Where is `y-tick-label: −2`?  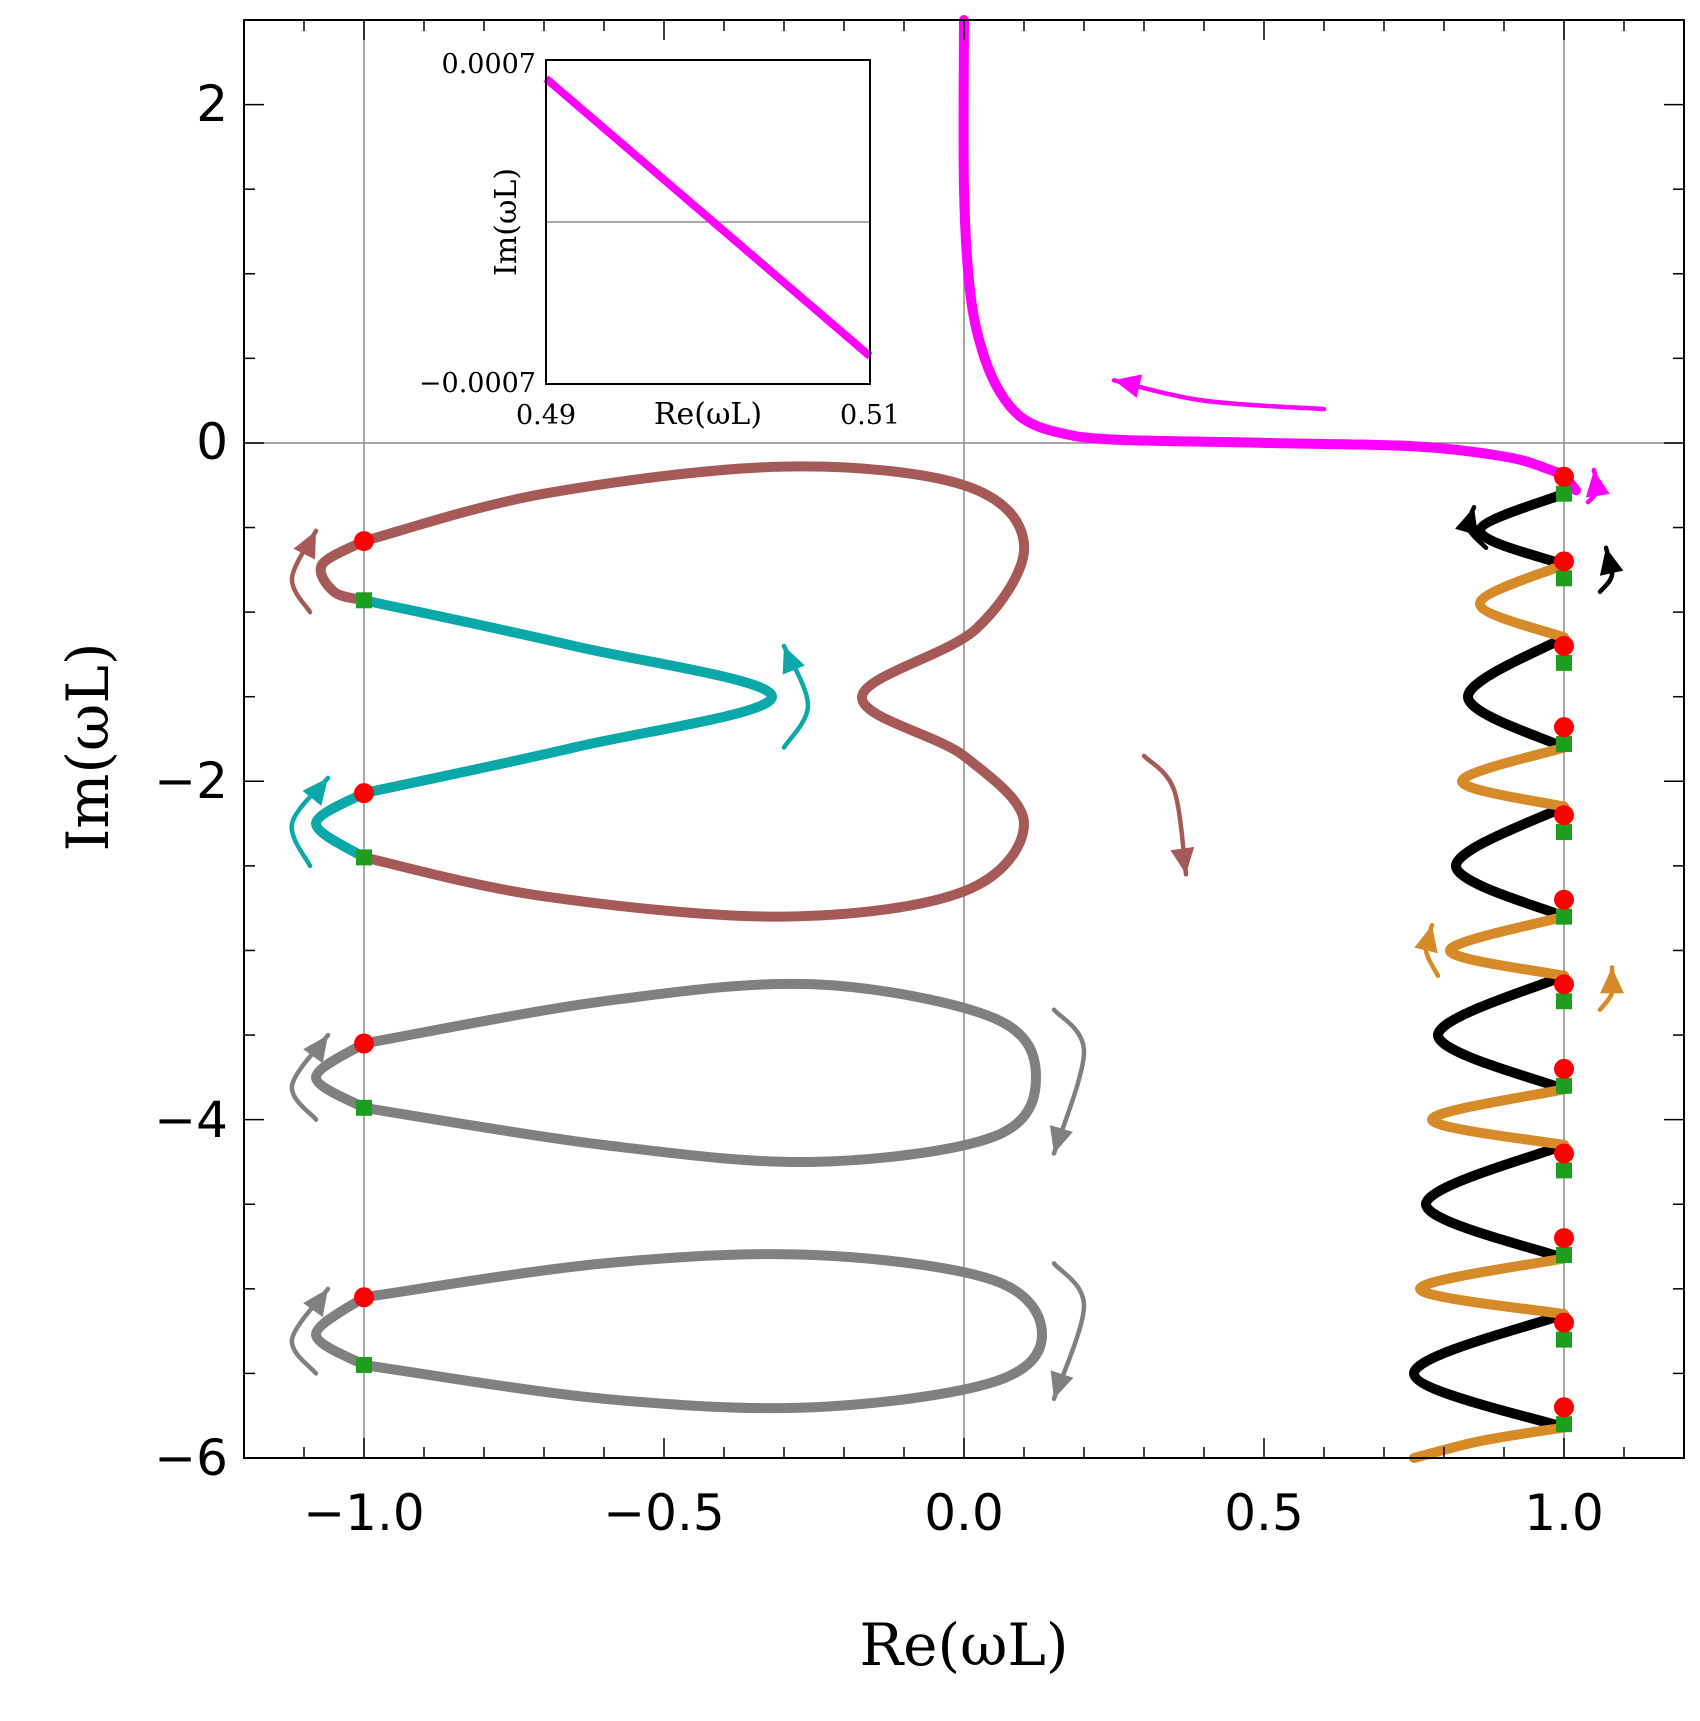 y-tick-label: −2 is located at coordinates (191, 781).